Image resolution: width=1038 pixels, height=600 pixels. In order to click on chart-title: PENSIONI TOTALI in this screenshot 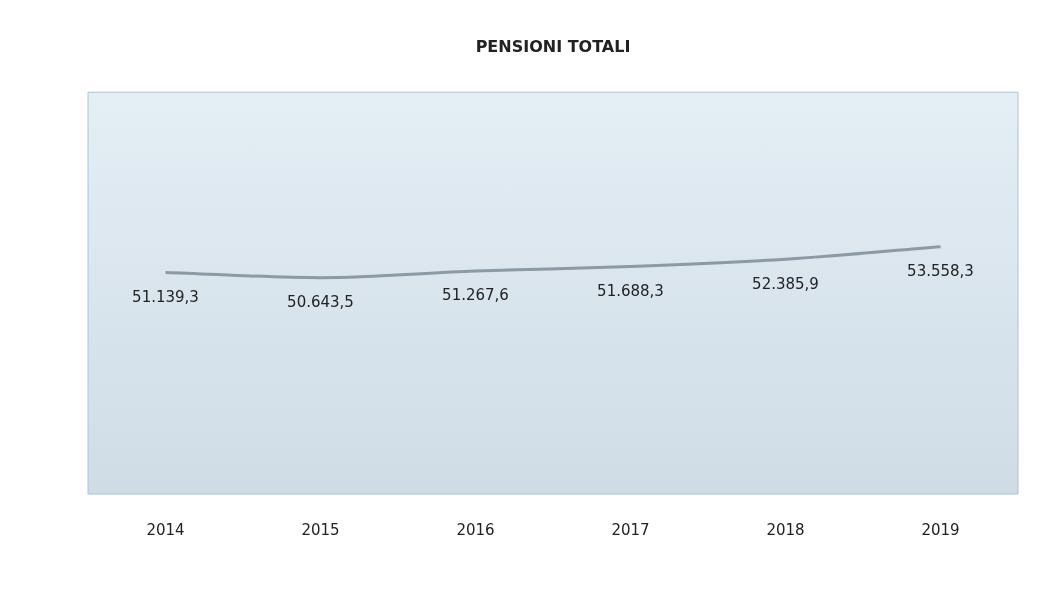, I will do `click(553, 46)`.